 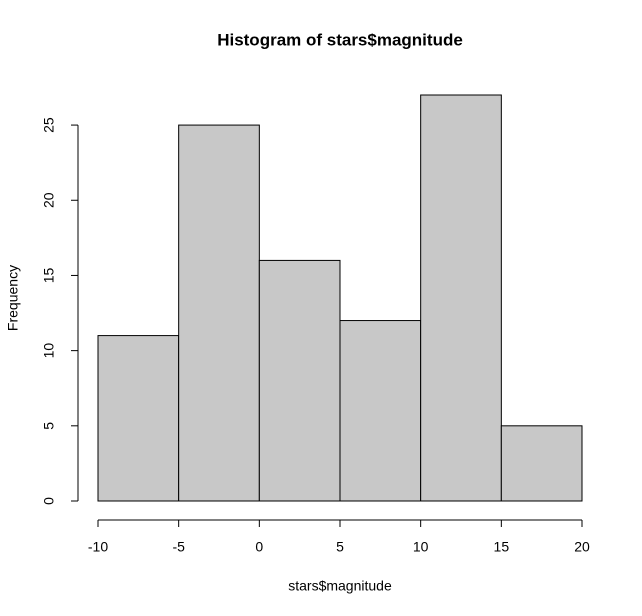 I want to click on y-axis-label: Frequency, so click(x=13, y=298).